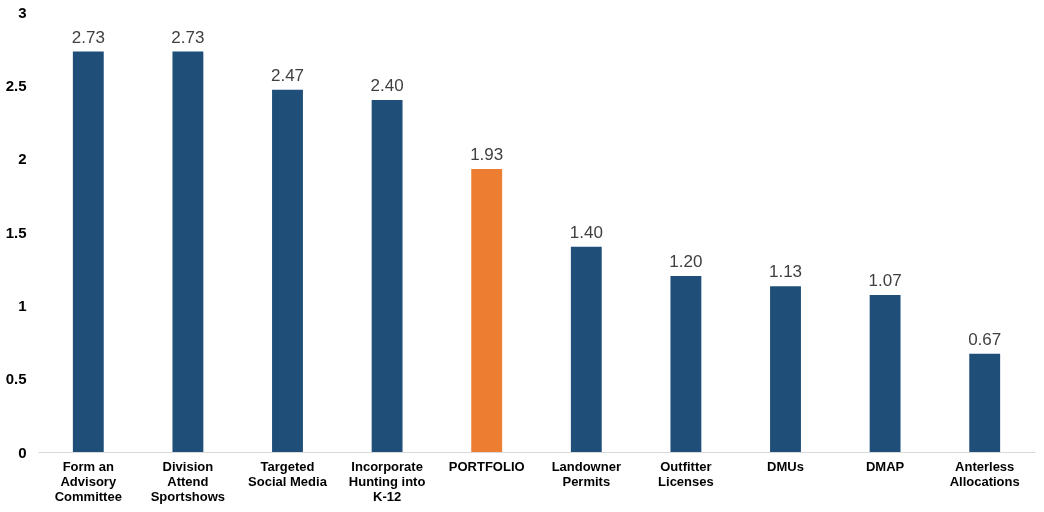 The width and height of the screenshot is (1044, 512). Describe the element at coordinates (387, 85) in the screenshot. I see `data-label: 2.40` at that location.